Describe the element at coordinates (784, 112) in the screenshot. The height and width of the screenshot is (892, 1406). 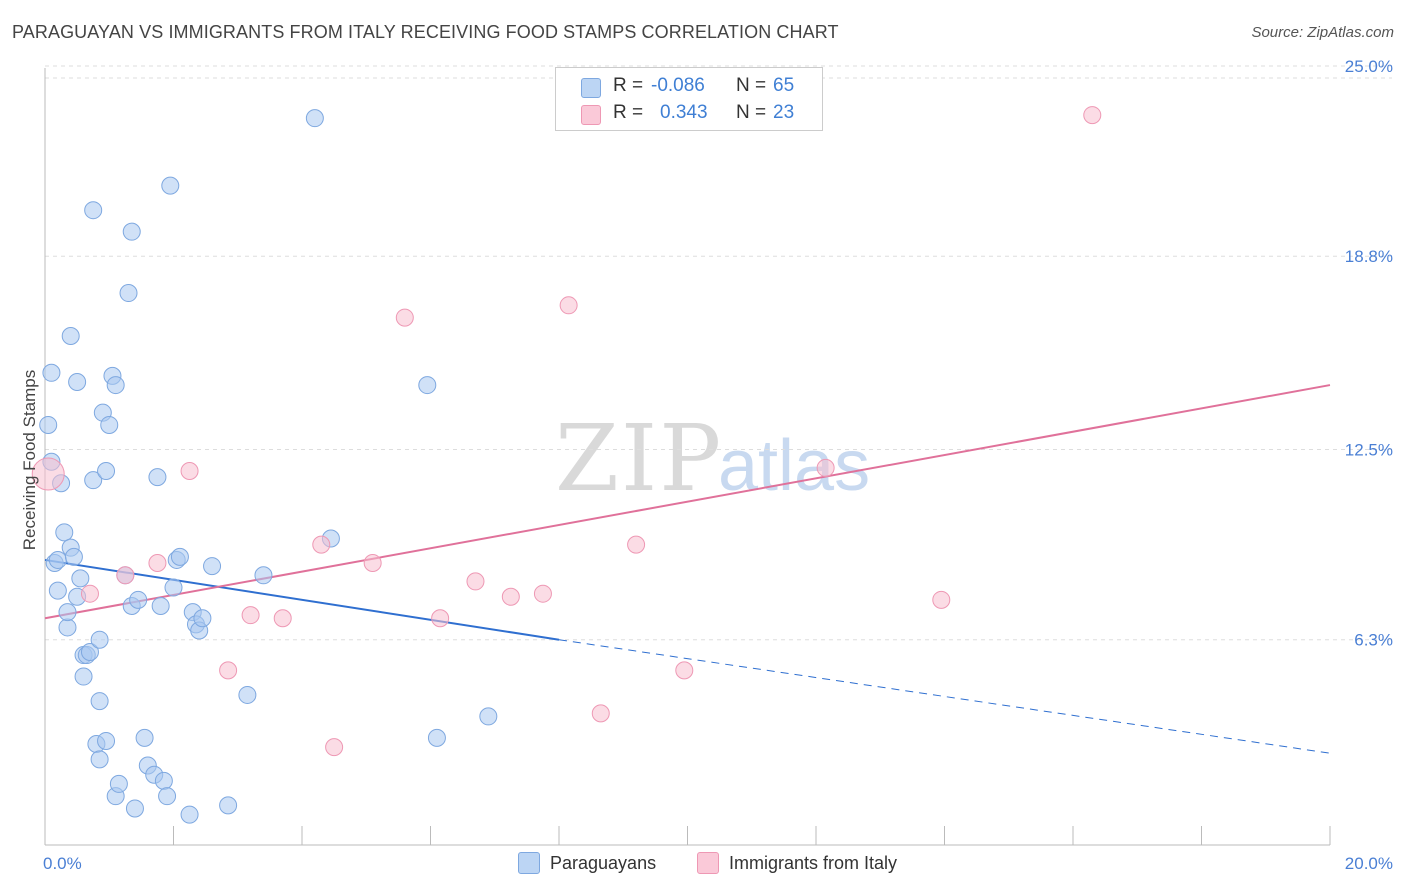
I see `legend-n-value: 23` at that location.